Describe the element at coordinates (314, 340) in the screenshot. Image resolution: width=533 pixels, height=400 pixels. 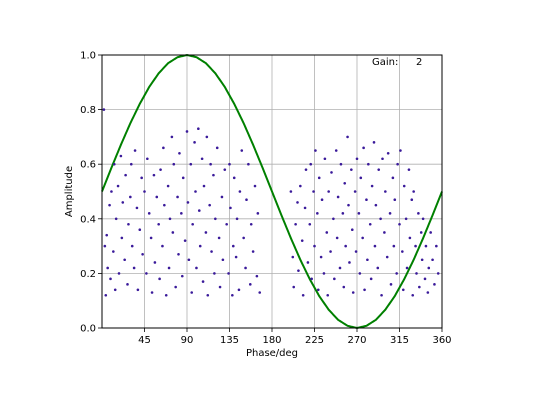
I see `x-tick-label: 225` at that location.